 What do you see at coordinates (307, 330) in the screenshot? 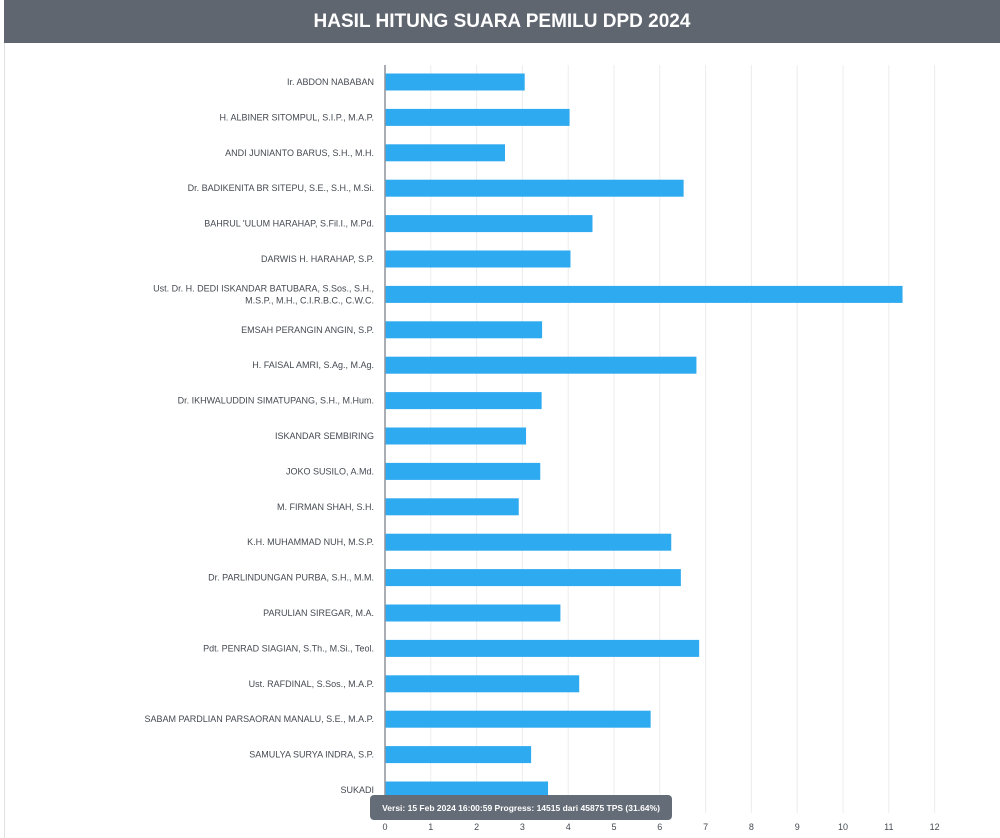
I see `category-label: EMSAH PERANGIN ANGIN, S.P.` at bounding box center [307, 330].